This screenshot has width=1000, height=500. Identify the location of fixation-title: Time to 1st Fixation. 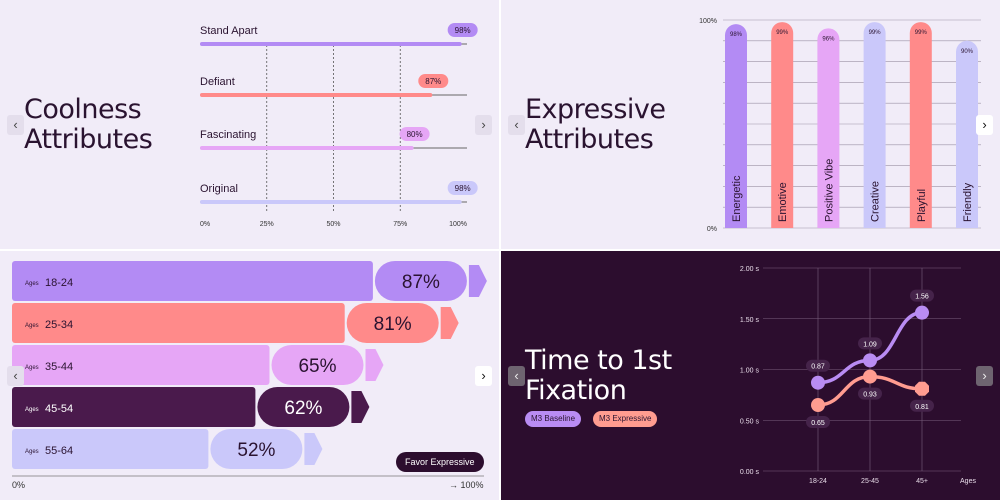
(598, 376).